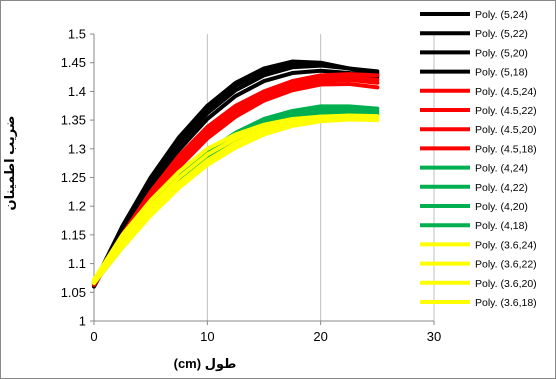  I want to click on legend-label-9: Poly. (4,22), so click(501, 188).